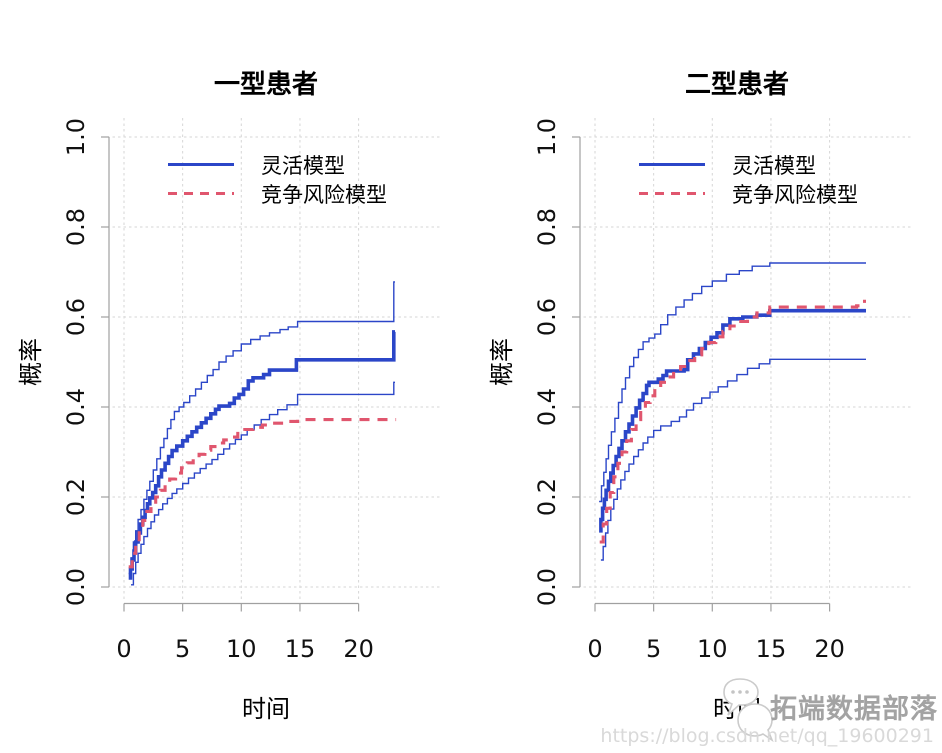  I want to click on legend-type2: 灵活模型 竞争风险模型, so click(748, 179).